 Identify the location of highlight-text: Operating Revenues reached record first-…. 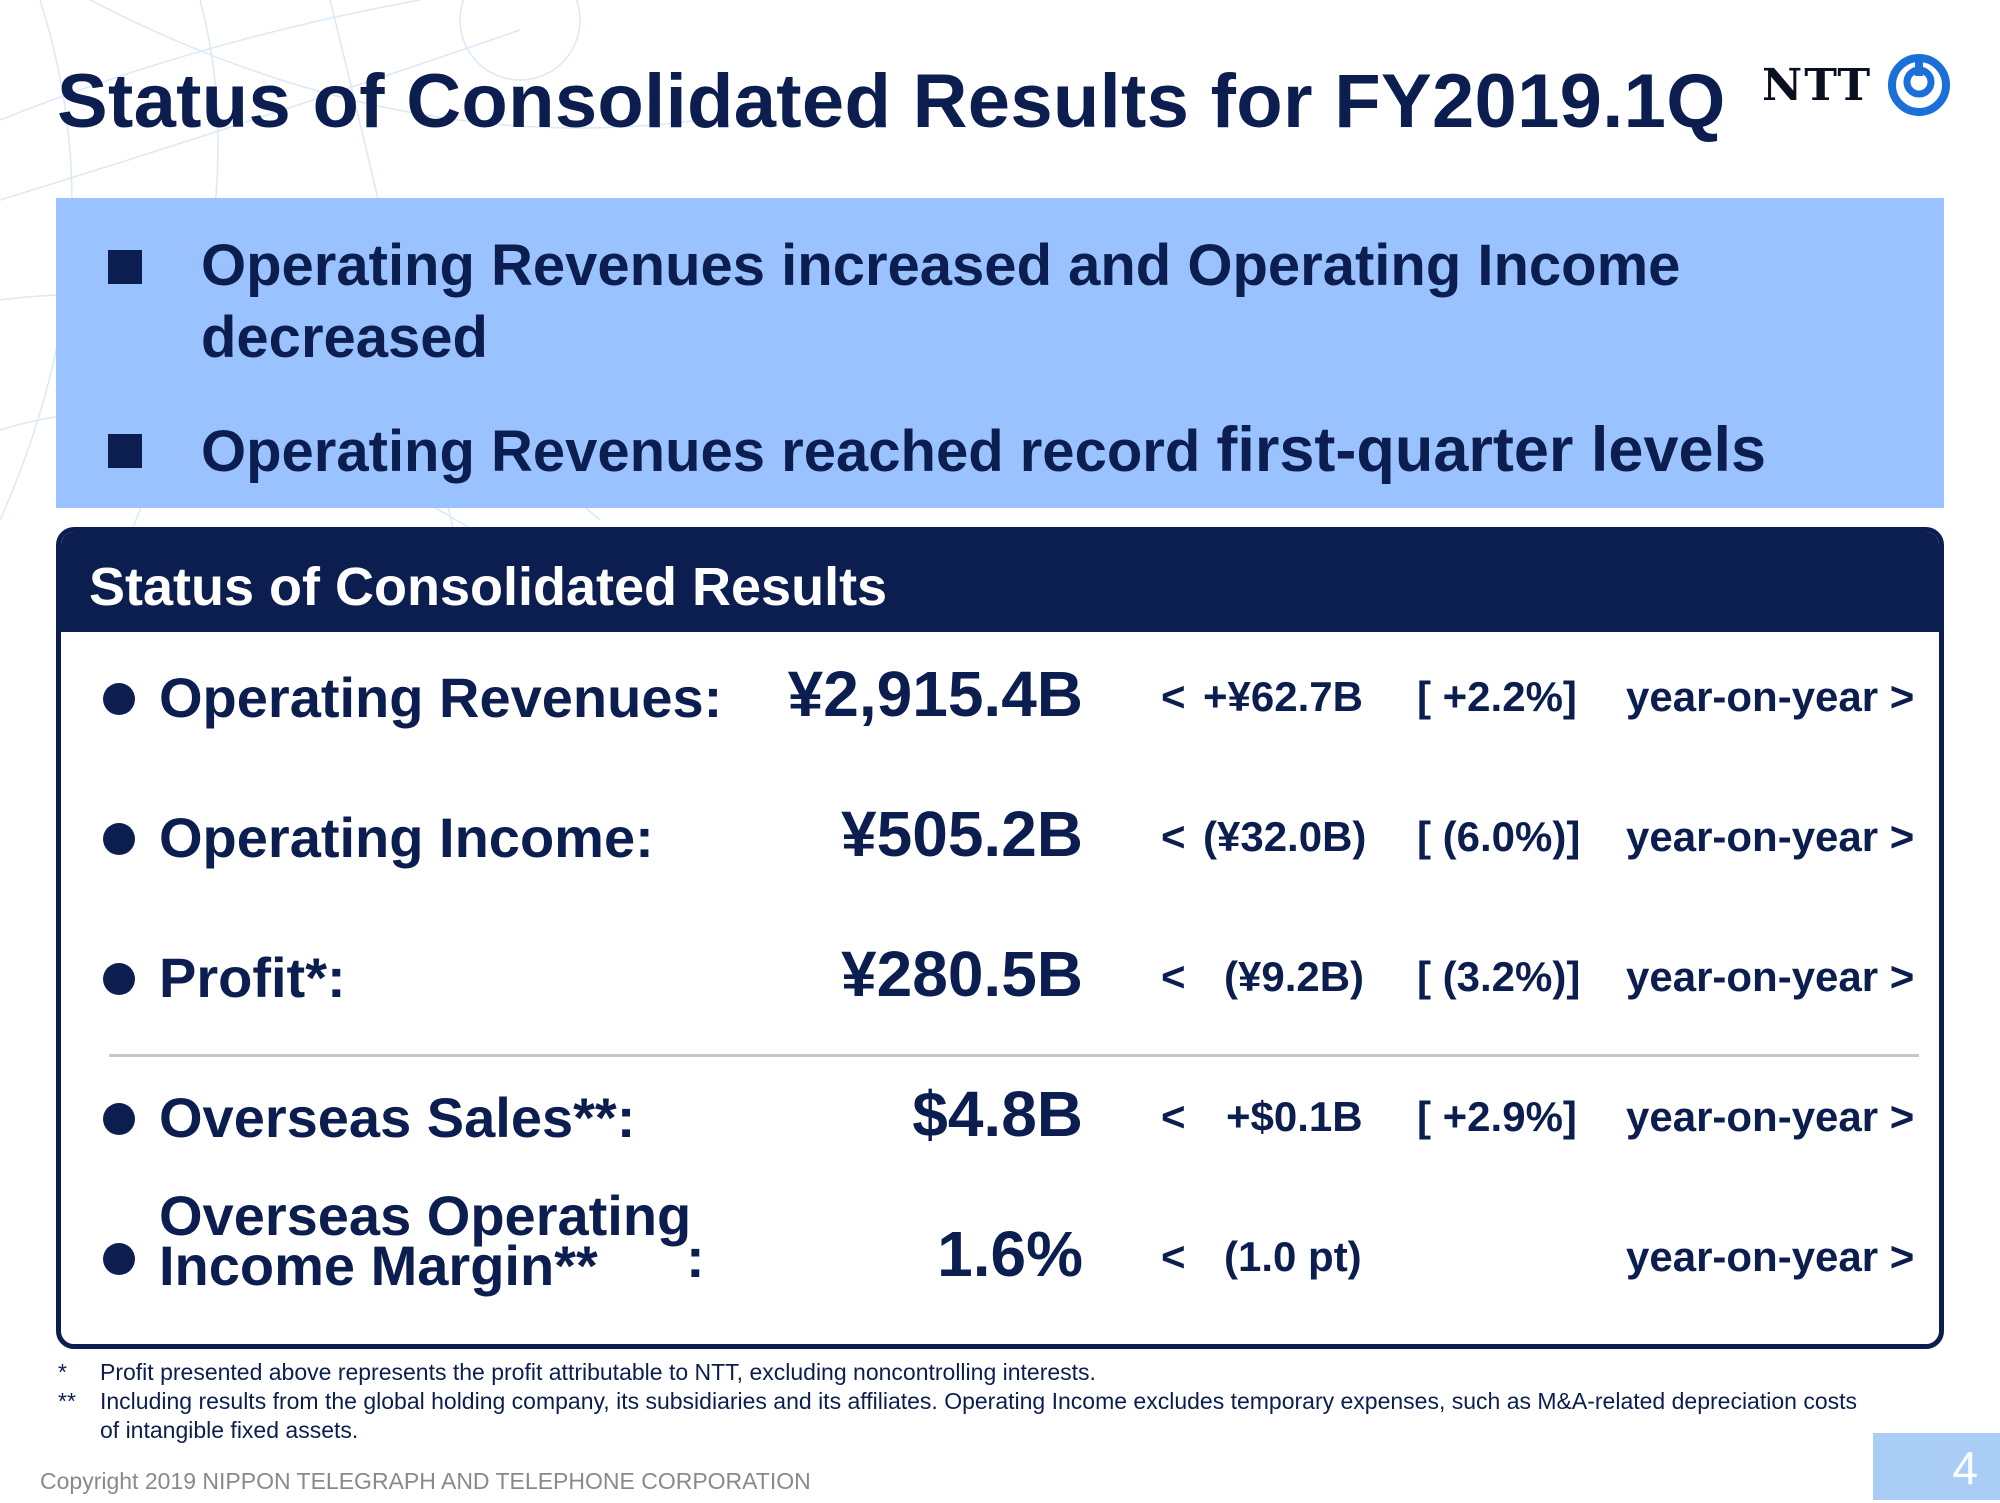
(1021, 451).